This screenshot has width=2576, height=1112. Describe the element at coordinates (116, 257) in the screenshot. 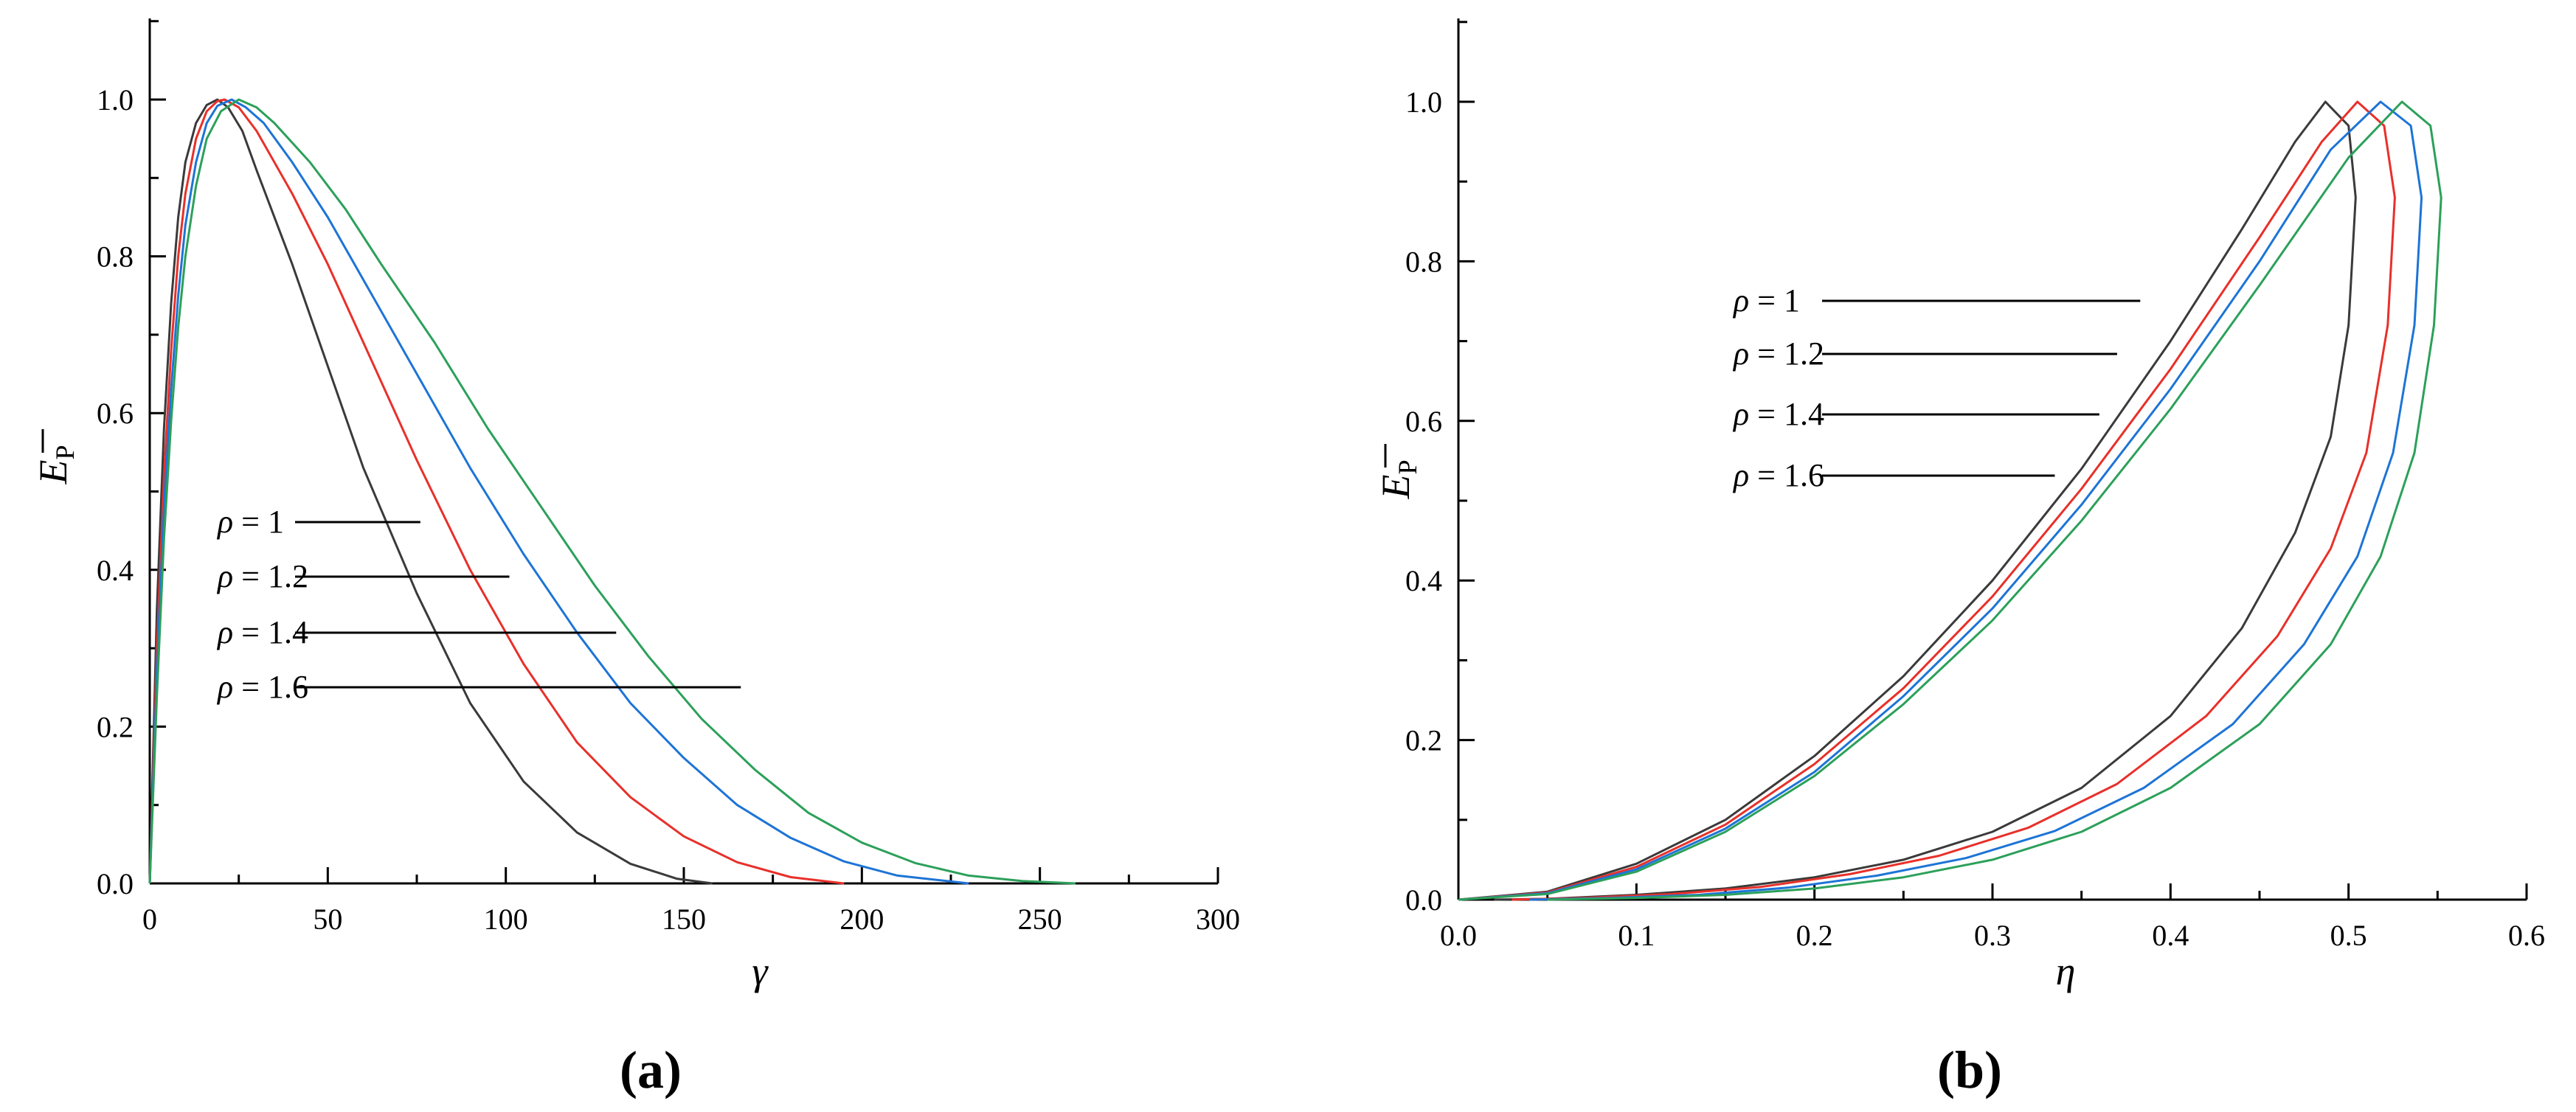

I see `panel-a-y-tick-label: 0.8` at that location.